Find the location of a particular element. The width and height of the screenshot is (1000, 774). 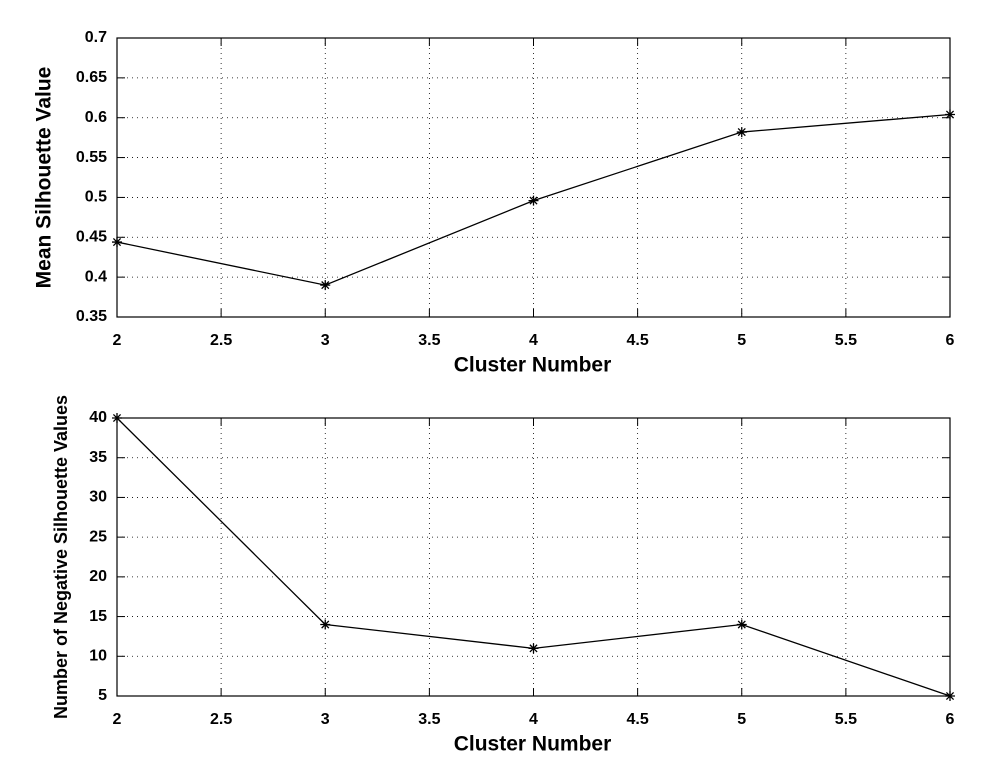

y-tick-label: 0.35 is located at coordinates (91, 316).